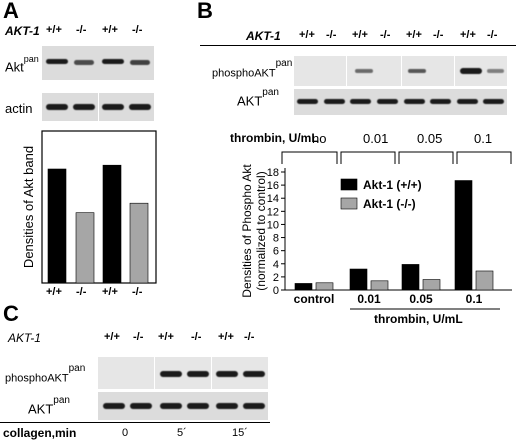 The width and height of the screenshot is (520, 441). I want to click on panel-b-ylabel-line1: Densities of Phospho Akt, so click(247, 231).